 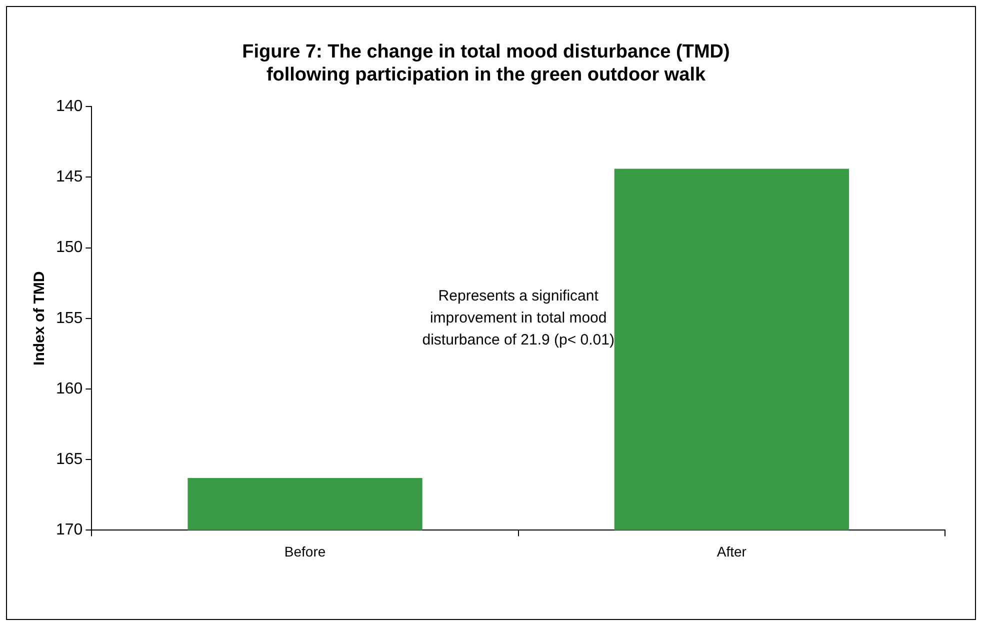 I want to click on chart-title: Figure 7: The change in total mood disturbance (TMD) following participation in the green outdoor walk, so click(x=486, y=64).